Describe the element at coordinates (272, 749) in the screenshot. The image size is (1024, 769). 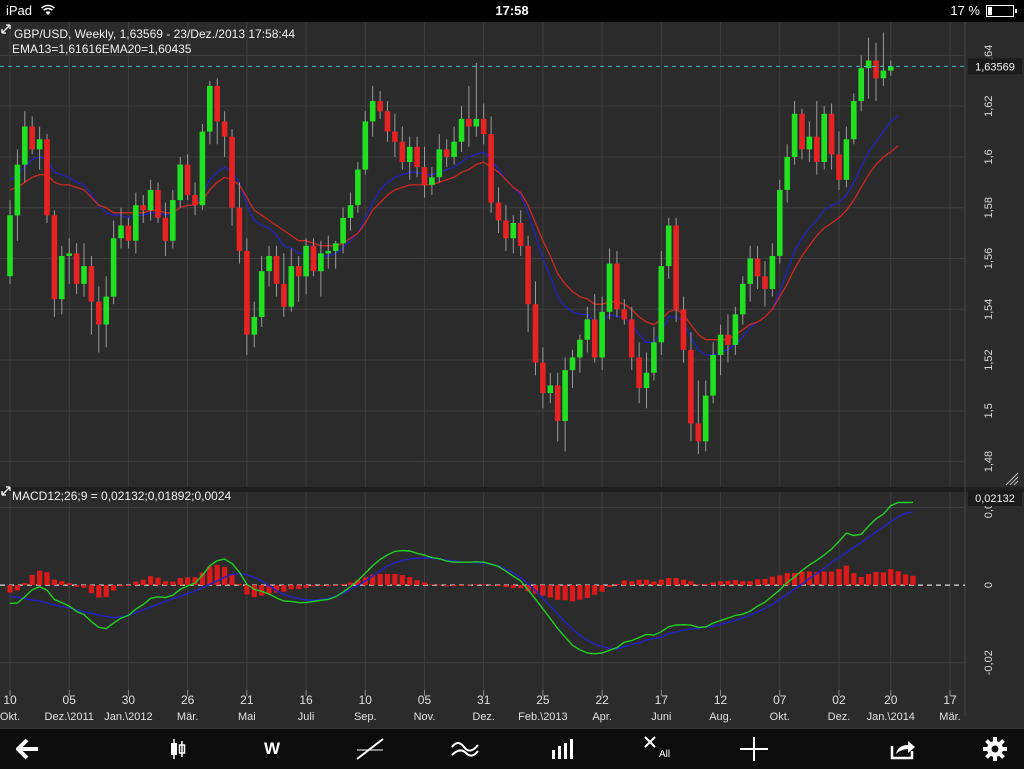
I see `period-weekly-button: W` at that location.